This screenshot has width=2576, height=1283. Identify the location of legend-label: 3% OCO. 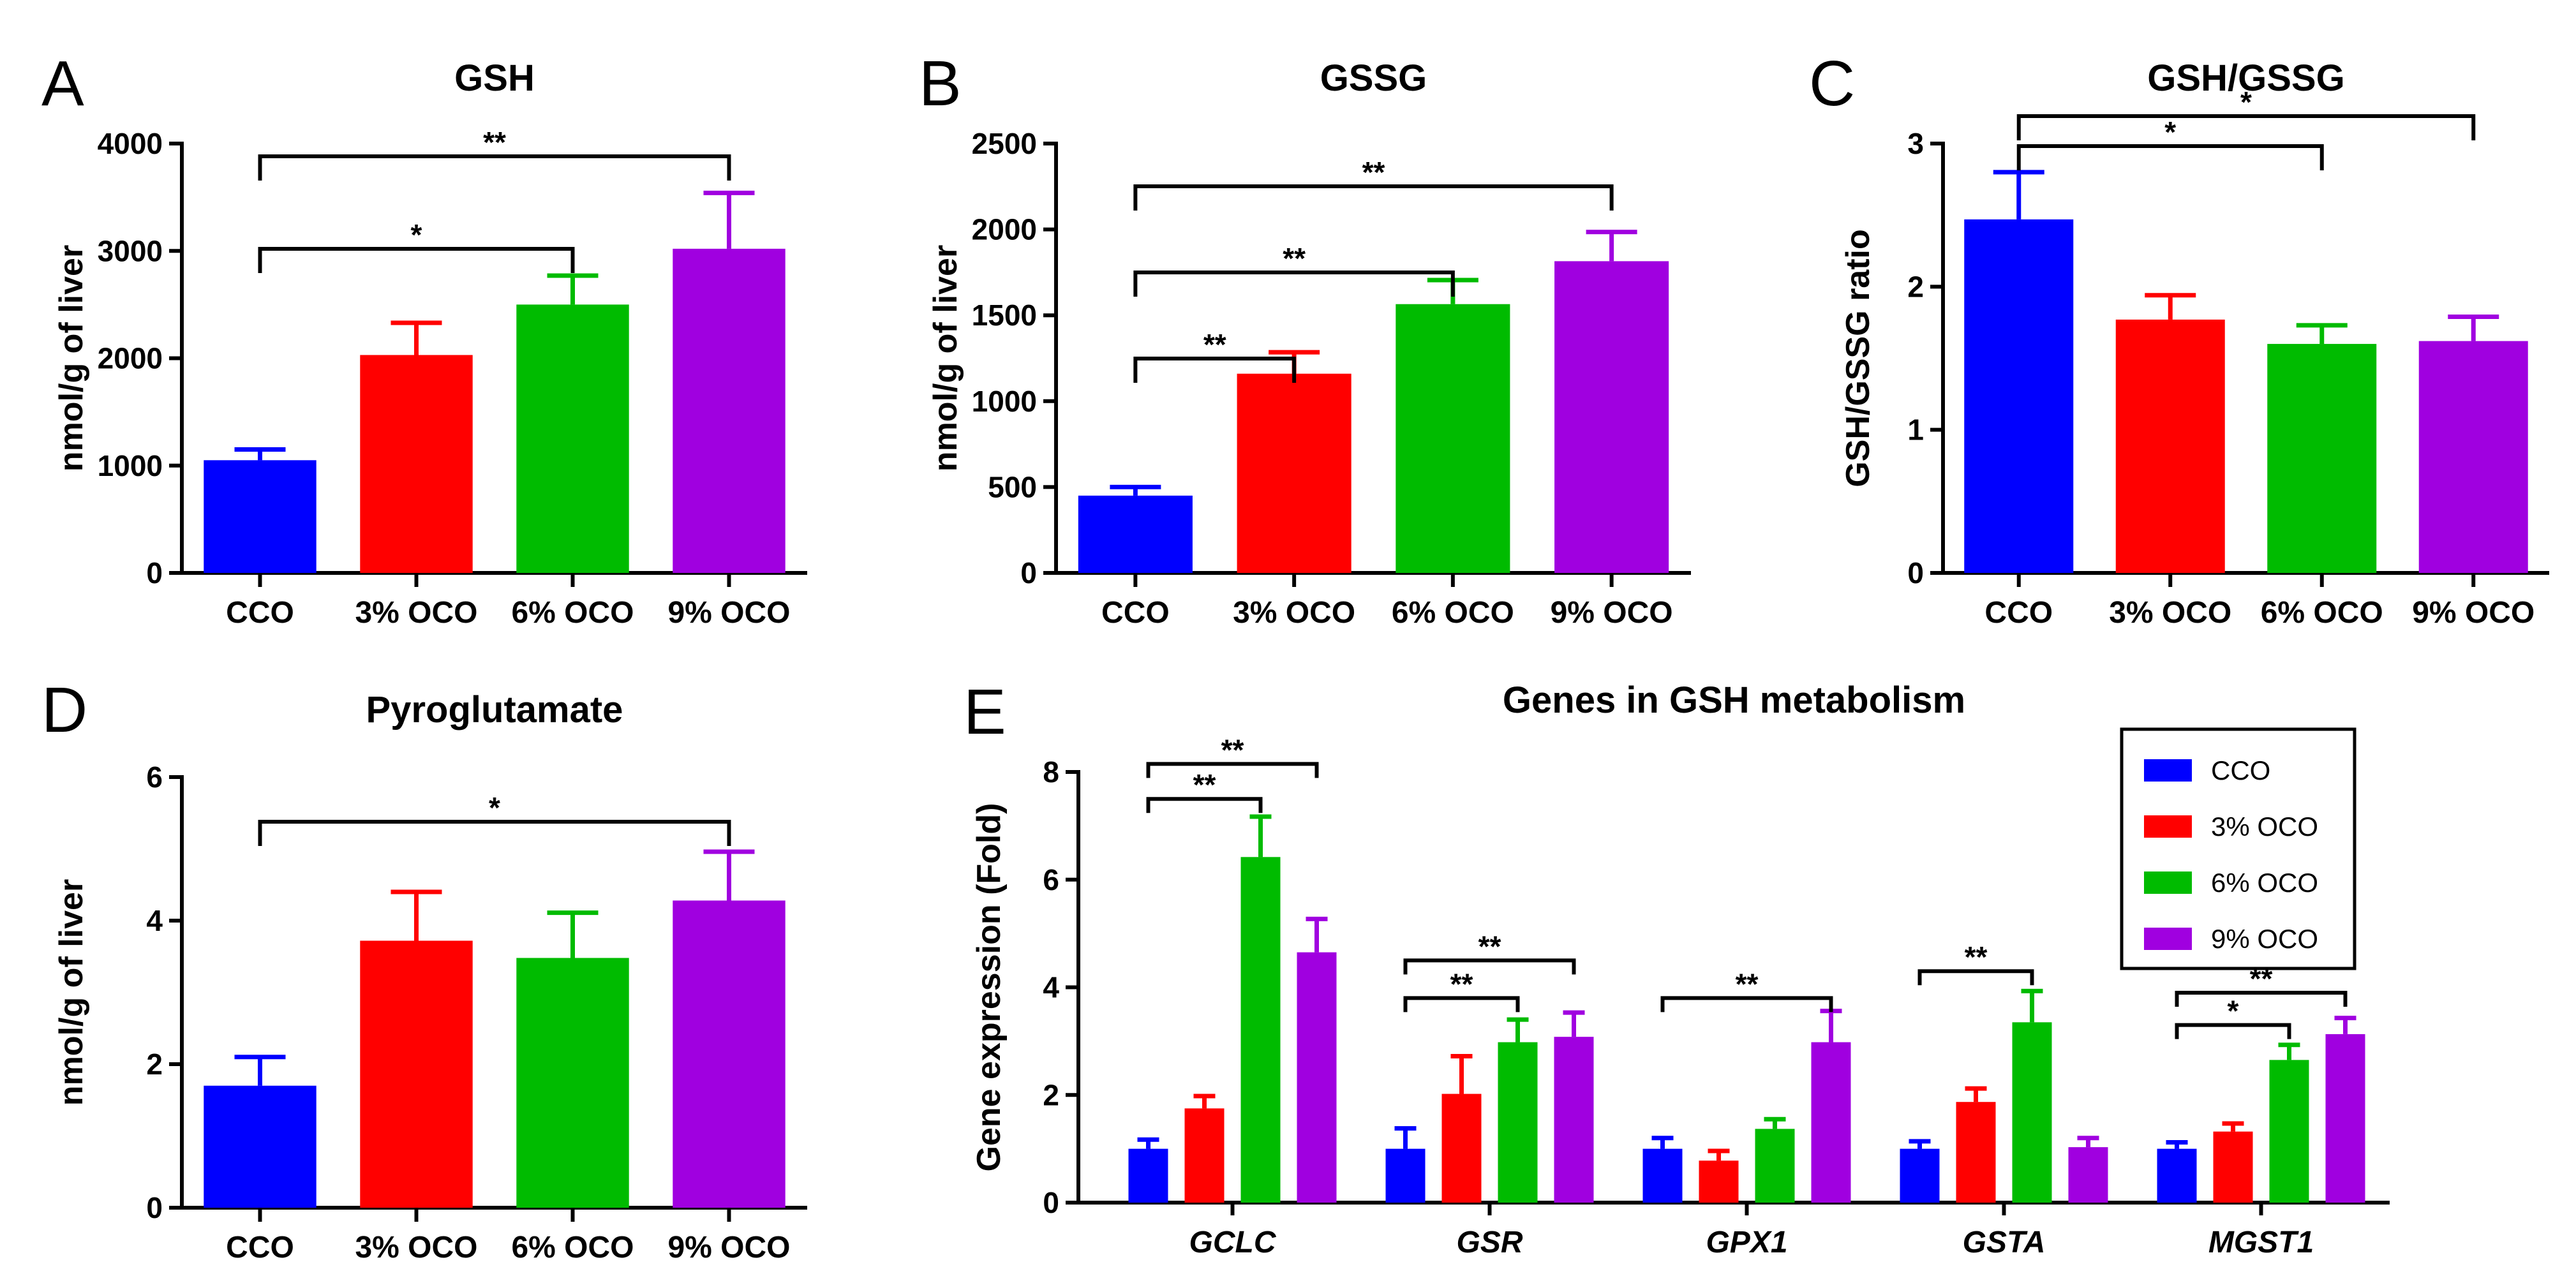
(2264, 827).